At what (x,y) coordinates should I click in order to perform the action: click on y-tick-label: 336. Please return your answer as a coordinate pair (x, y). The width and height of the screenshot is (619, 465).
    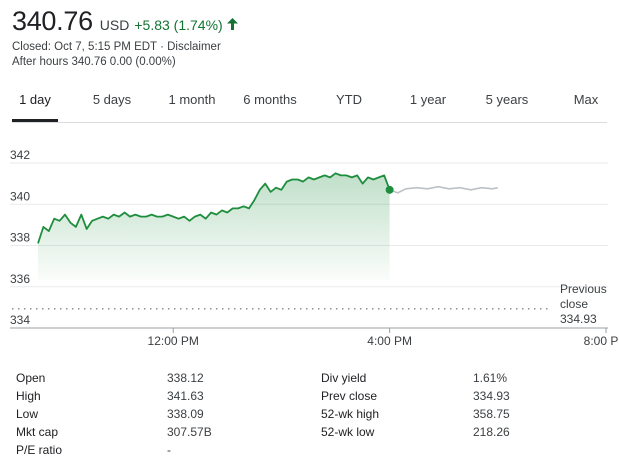
    Looking at the image, I should click on (20, 279).